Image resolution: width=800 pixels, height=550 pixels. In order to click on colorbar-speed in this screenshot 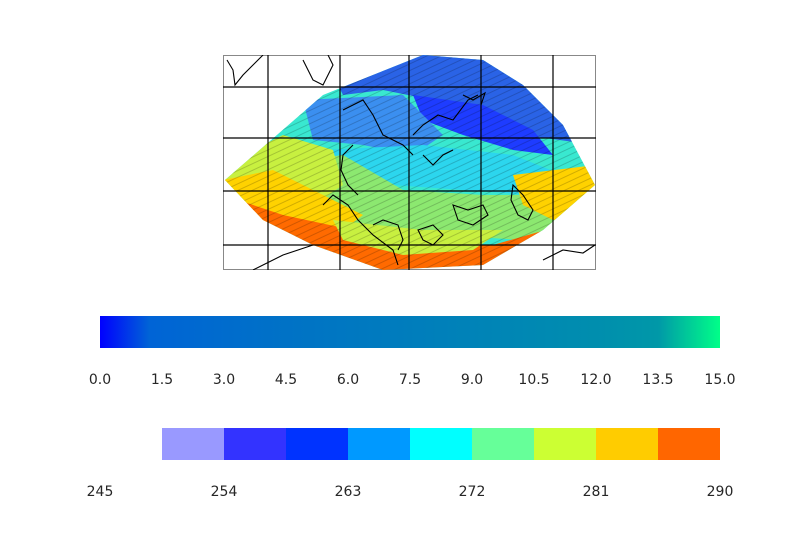, I will do `click(410, 332)`.